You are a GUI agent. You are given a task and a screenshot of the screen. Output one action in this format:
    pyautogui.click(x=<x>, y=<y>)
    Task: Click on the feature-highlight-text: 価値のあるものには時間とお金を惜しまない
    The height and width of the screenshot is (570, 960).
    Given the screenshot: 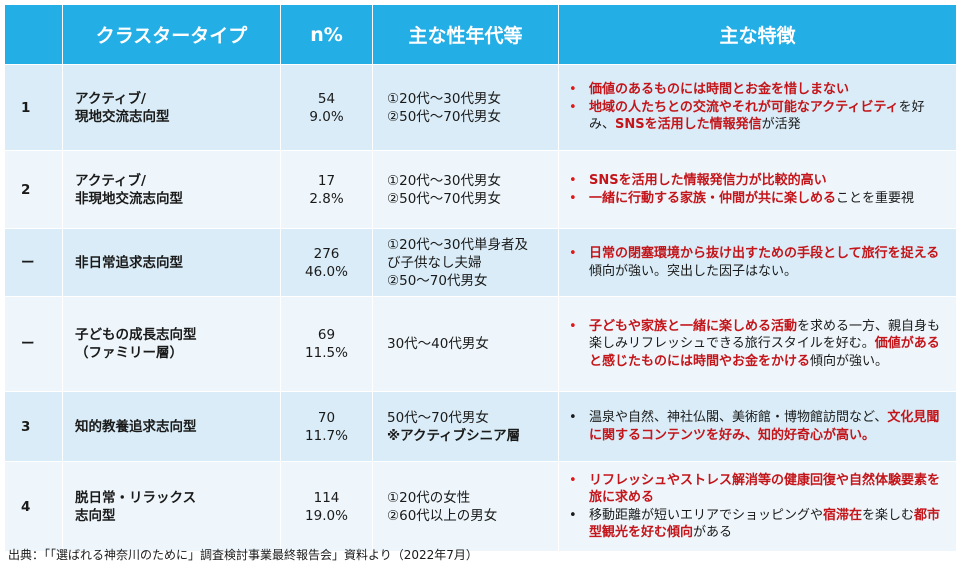 What is the action you would take?
    pyautogui.click(x=719, y=90)
    